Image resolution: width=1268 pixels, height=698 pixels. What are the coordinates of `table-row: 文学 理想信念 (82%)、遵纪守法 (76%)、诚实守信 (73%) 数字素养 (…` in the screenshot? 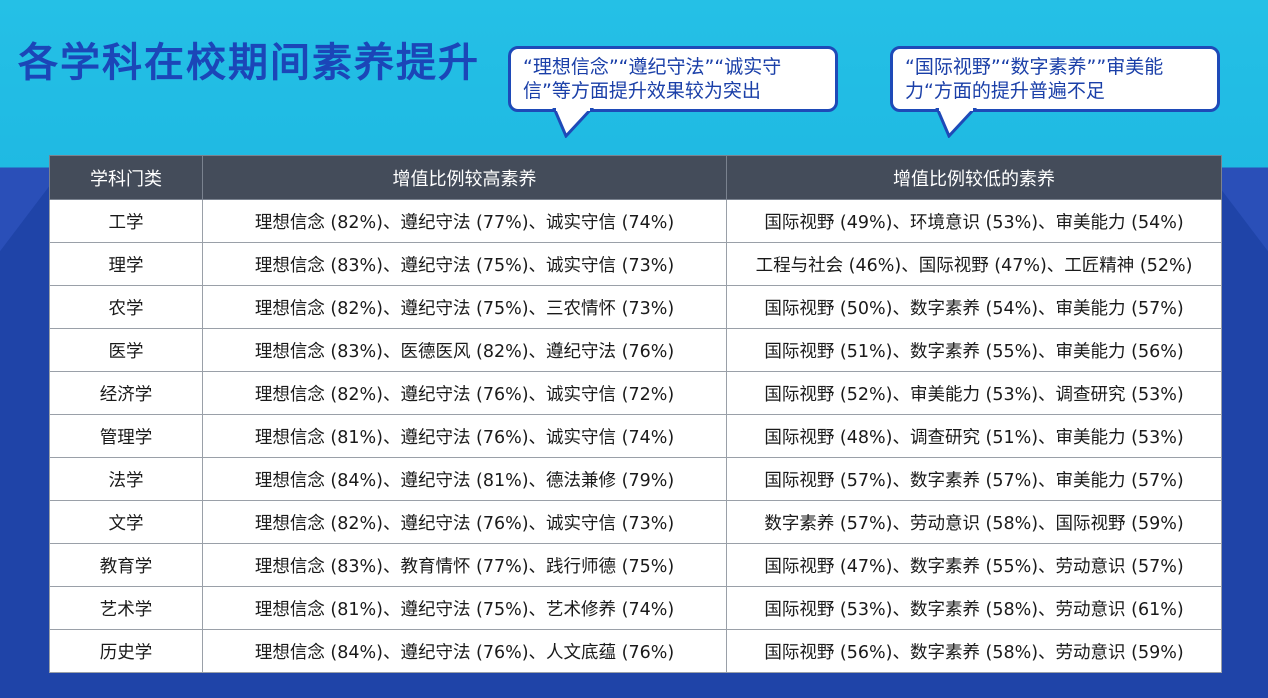 It's located at (635, 522).